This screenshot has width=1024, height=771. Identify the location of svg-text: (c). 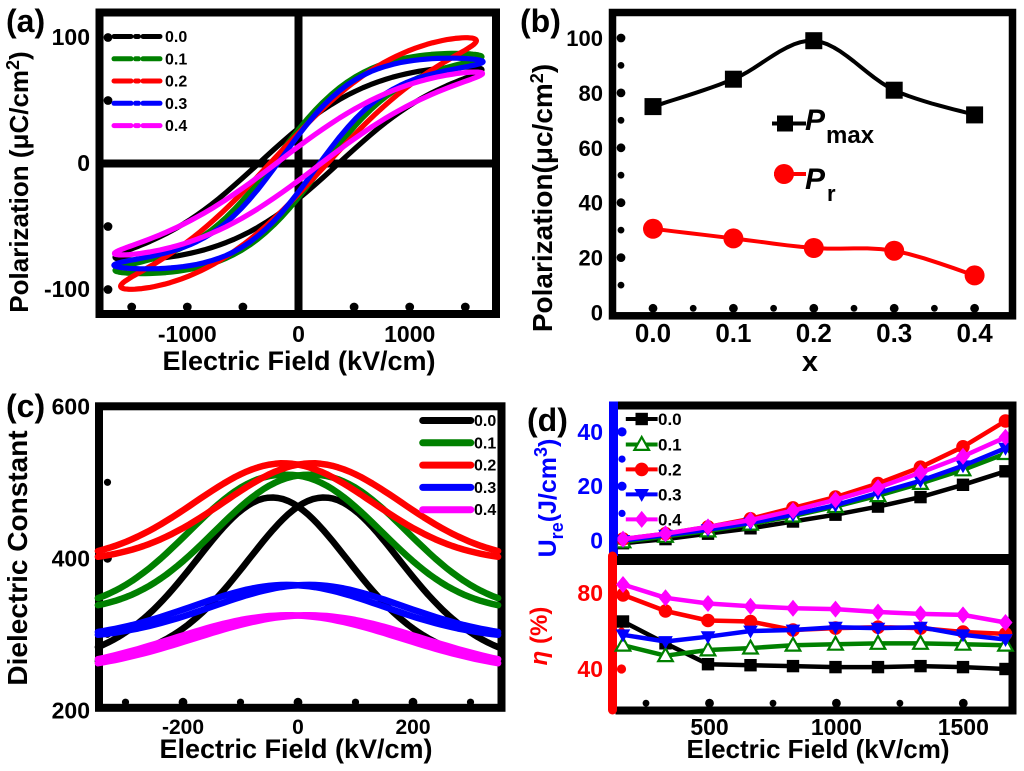
(25, 406).